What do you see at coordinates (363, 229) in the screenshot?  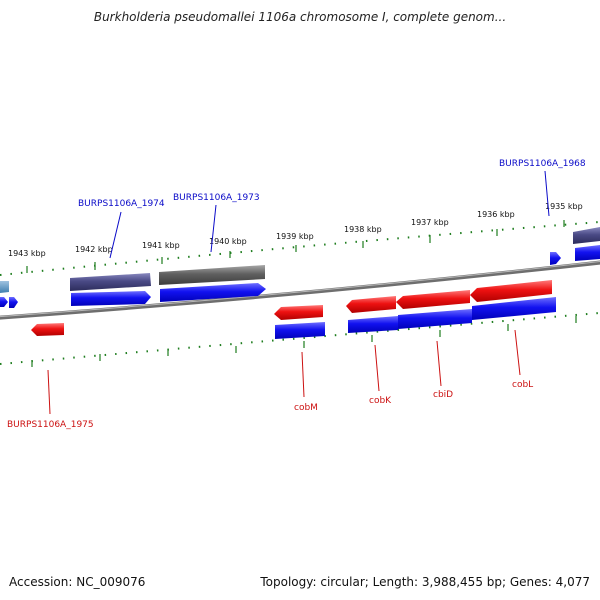 I see `kbp-label: 1938 kbp` at bounding box center [363, 229].